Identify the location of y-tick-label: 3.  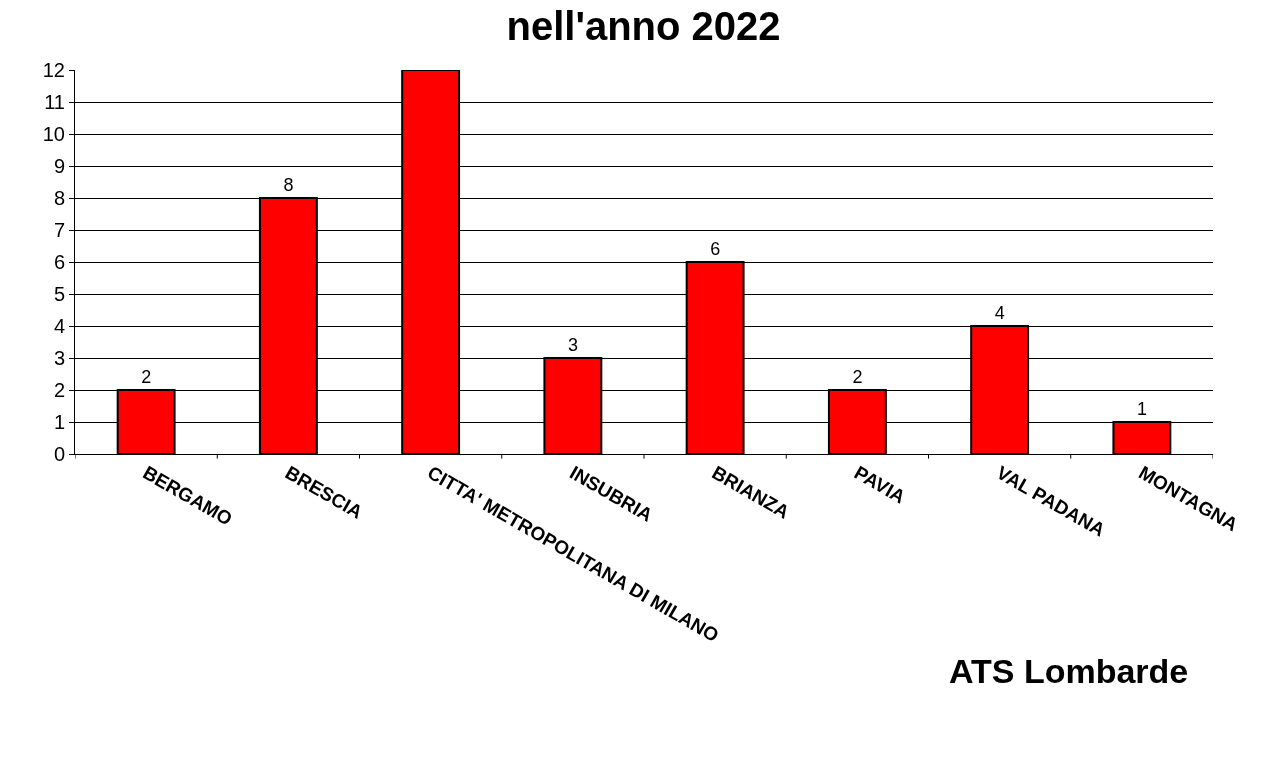
(59, 358).